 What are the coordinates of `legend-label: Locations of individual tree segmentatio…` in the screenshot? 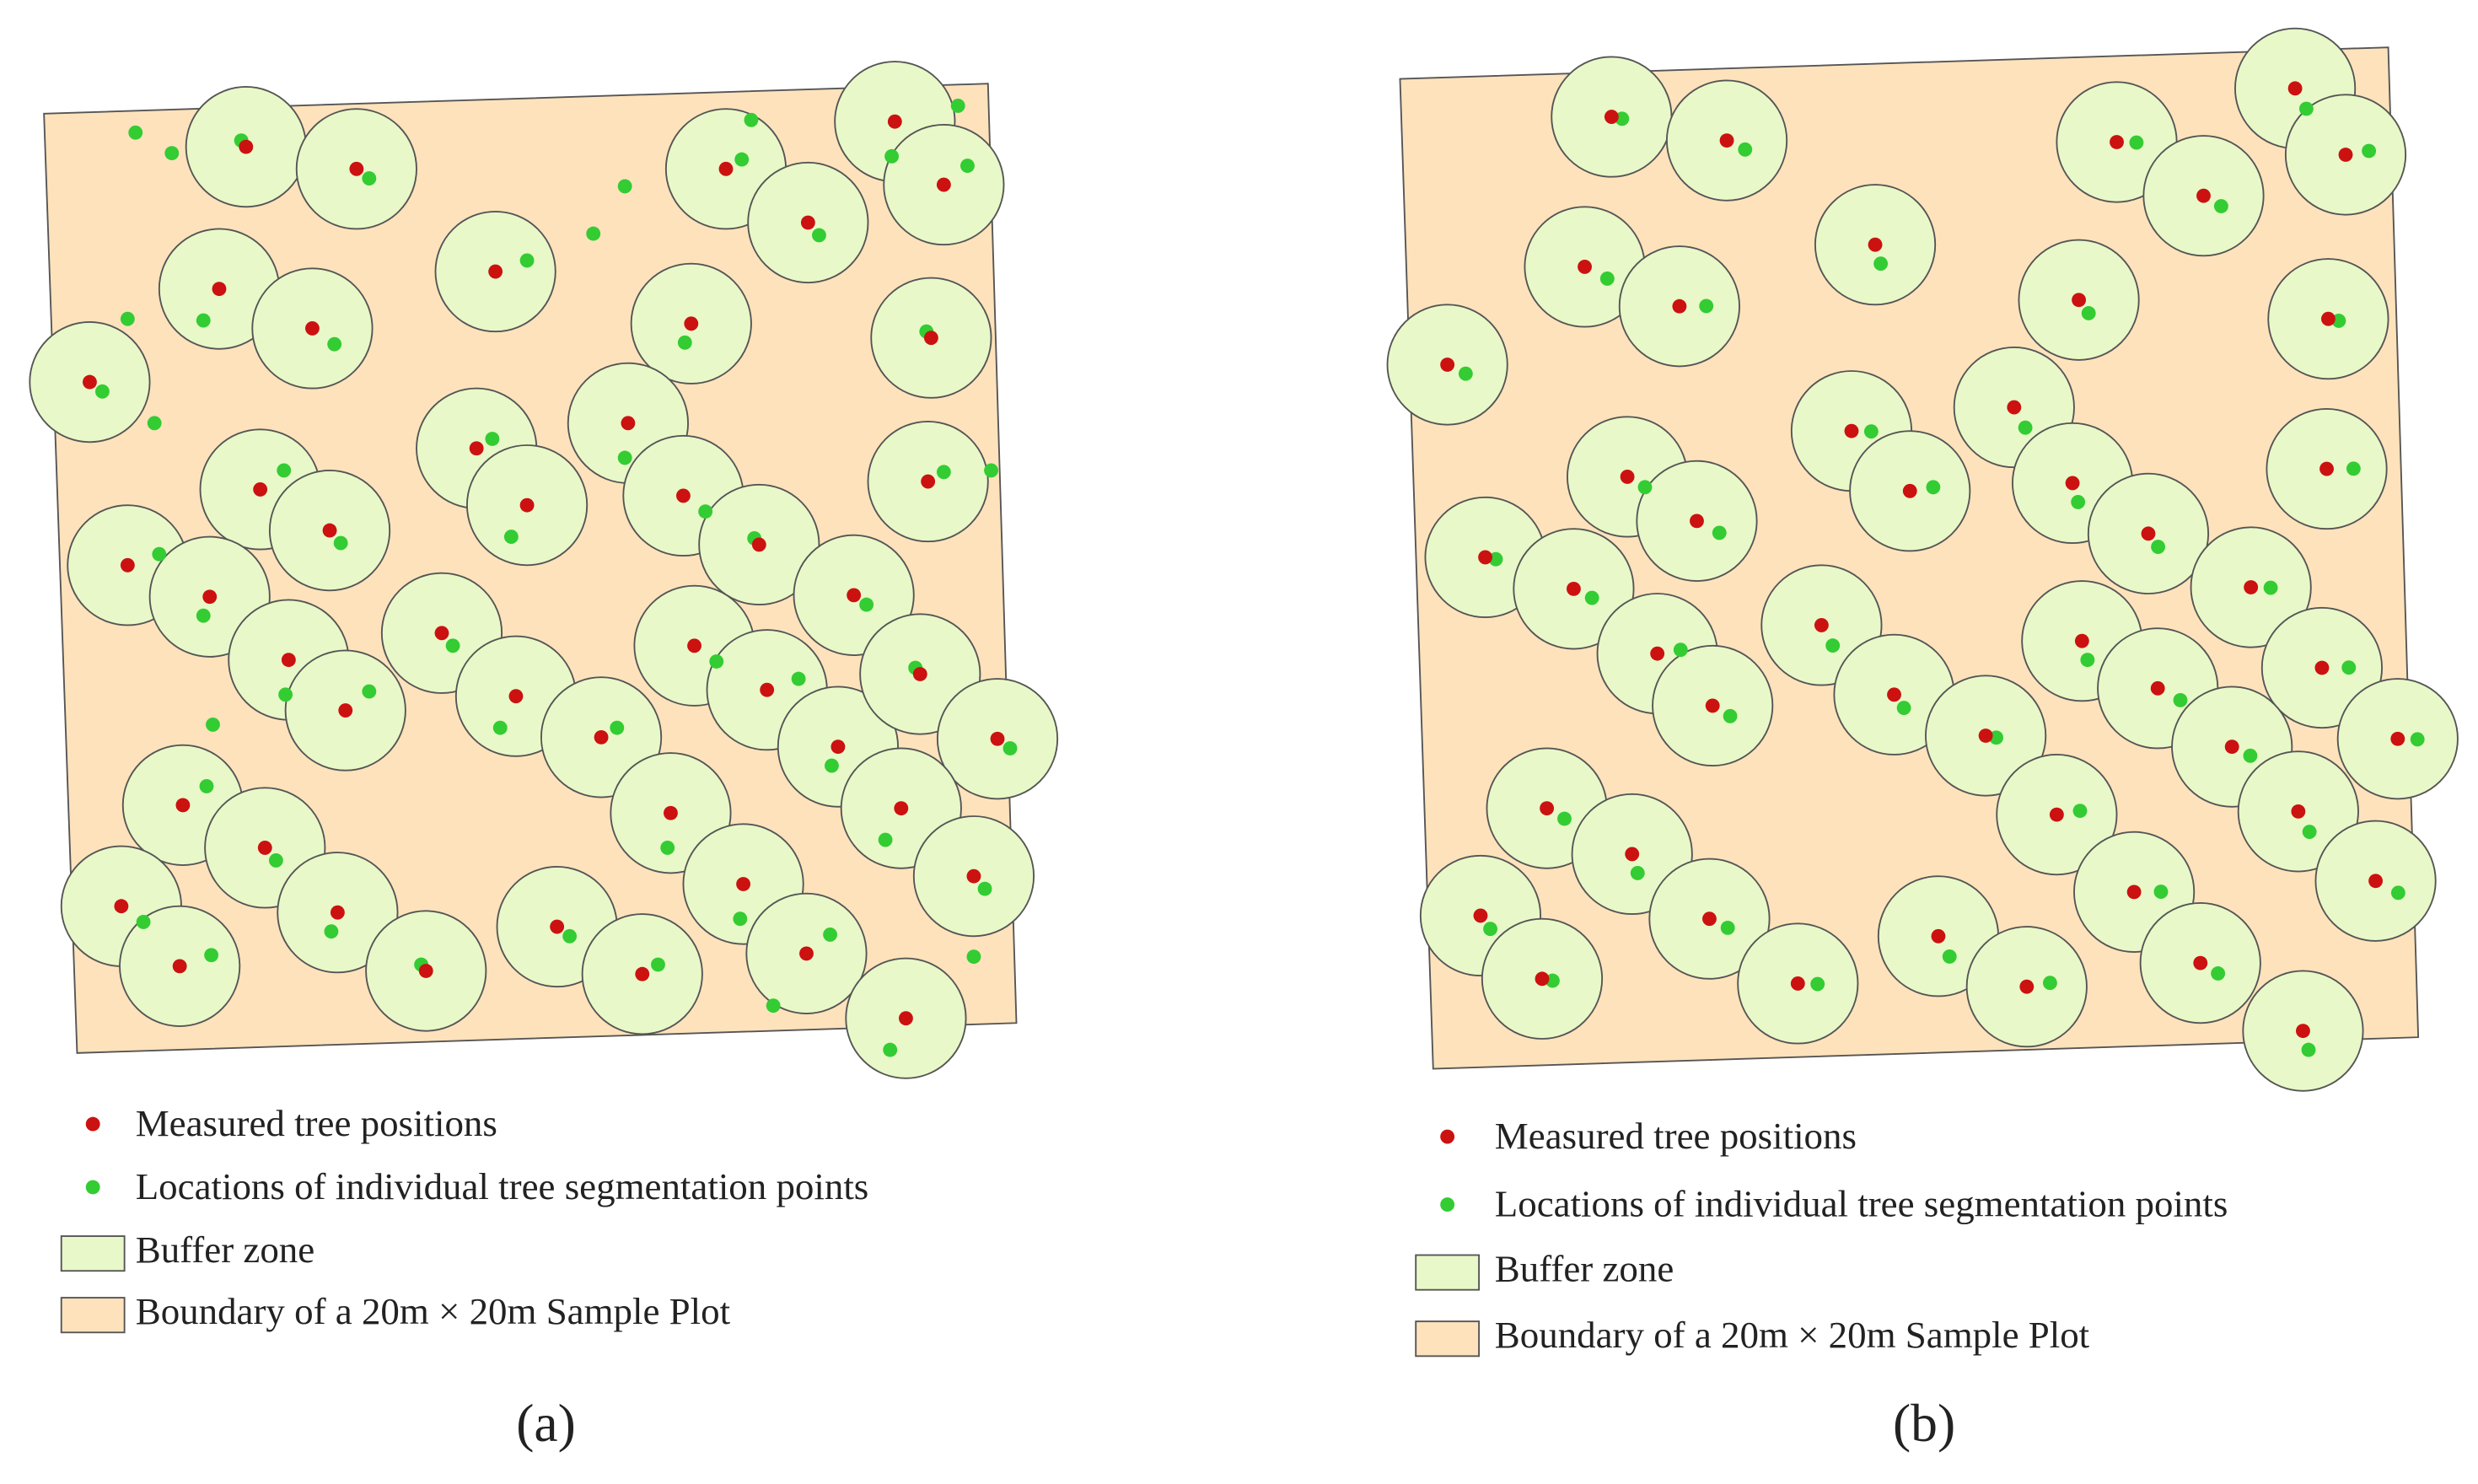 It's located at (1862, 1204).